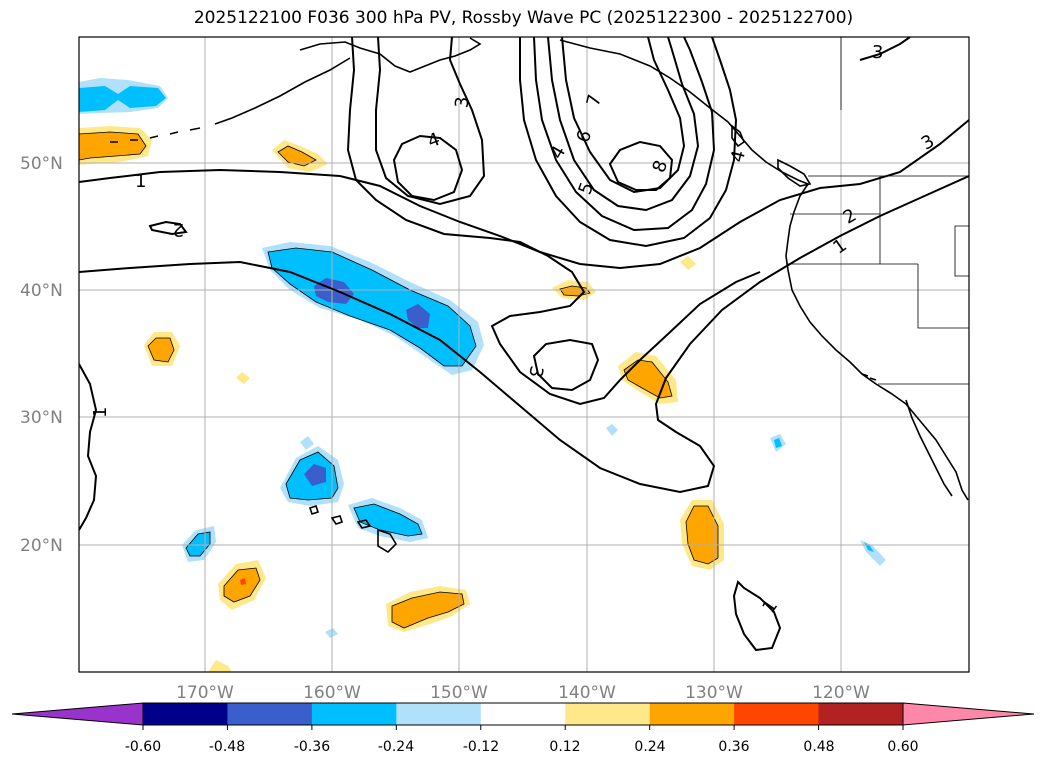 The image size is (1047, 765). I want to click on contour-4-east, so click(628, 142).